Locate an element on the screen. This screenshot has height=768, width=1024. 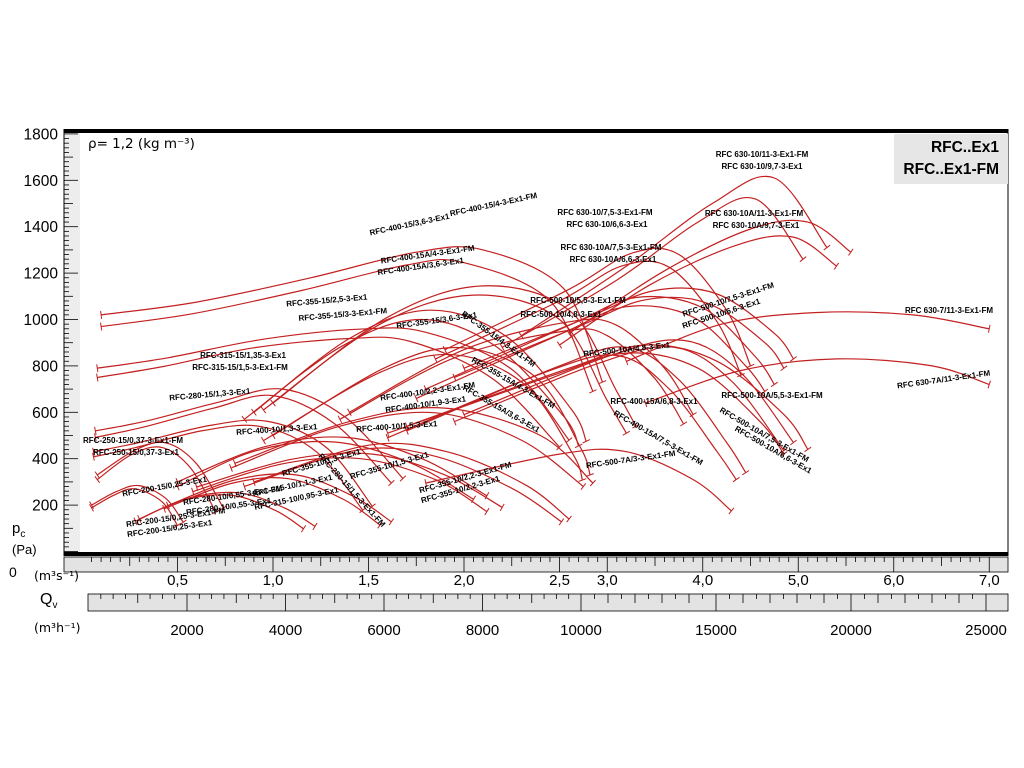
curve-label: RFC 630-10/6,6-3-Ex1 is located at coordinates (607, 224).